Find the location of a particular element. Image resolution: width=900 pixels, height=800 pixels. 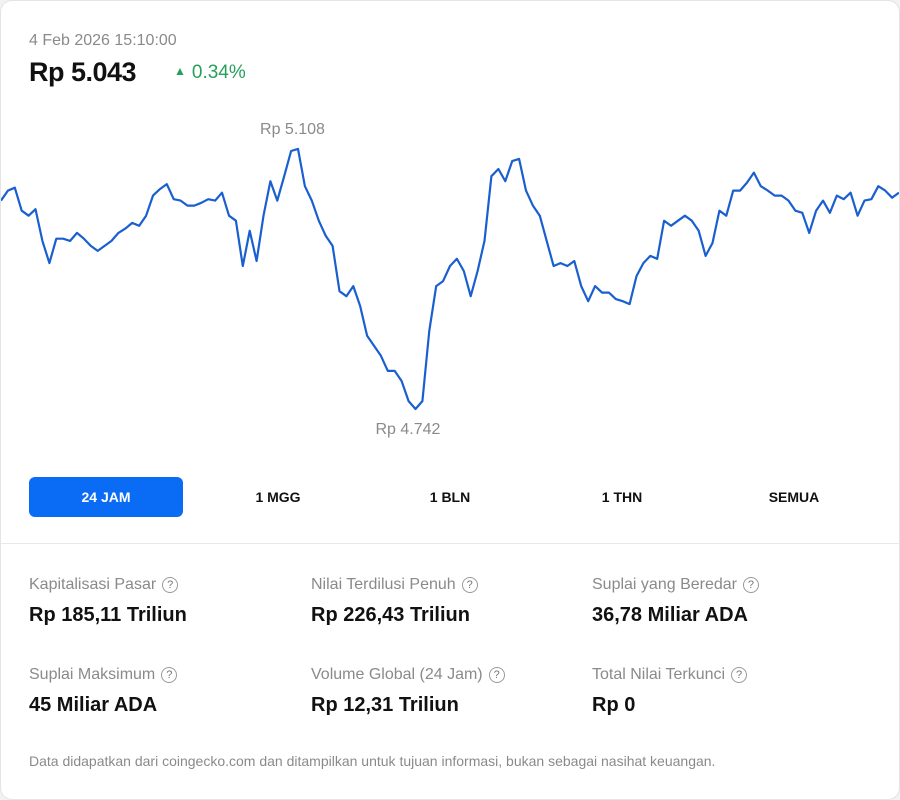

stat-max-supply: Suplai Maksimum? 45 Miliar ADA is located at coordinates (164, 691).